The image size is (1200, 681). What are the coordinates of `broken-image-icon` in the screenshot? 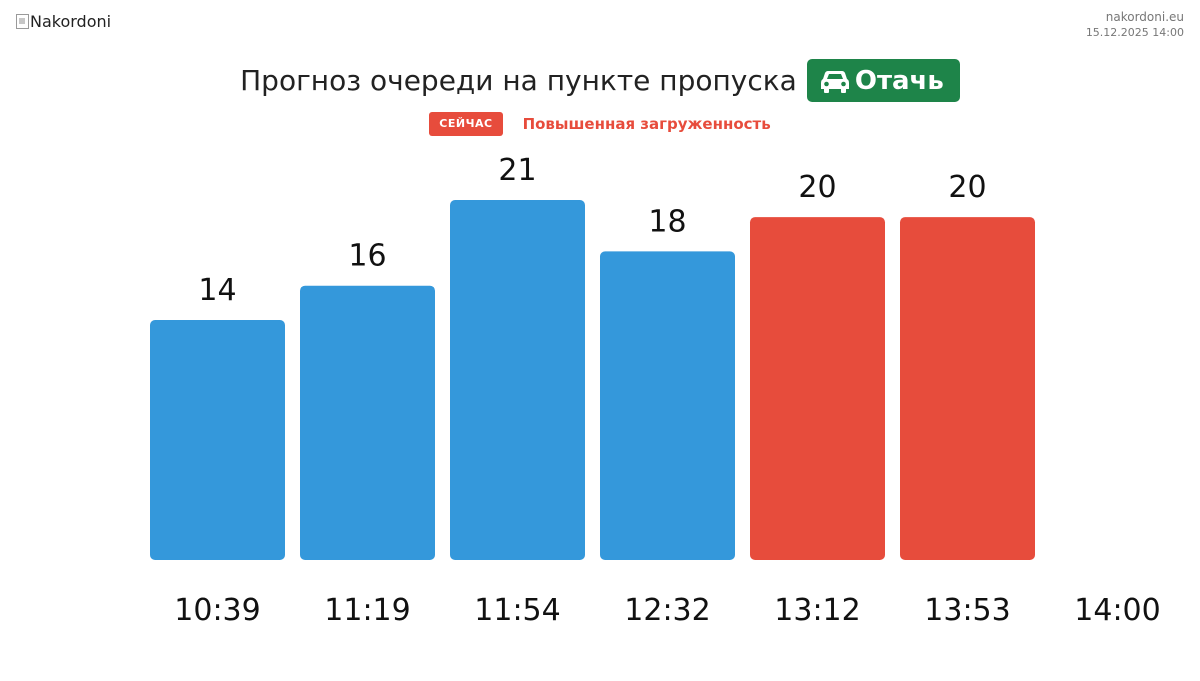 It's located at (22, 21).